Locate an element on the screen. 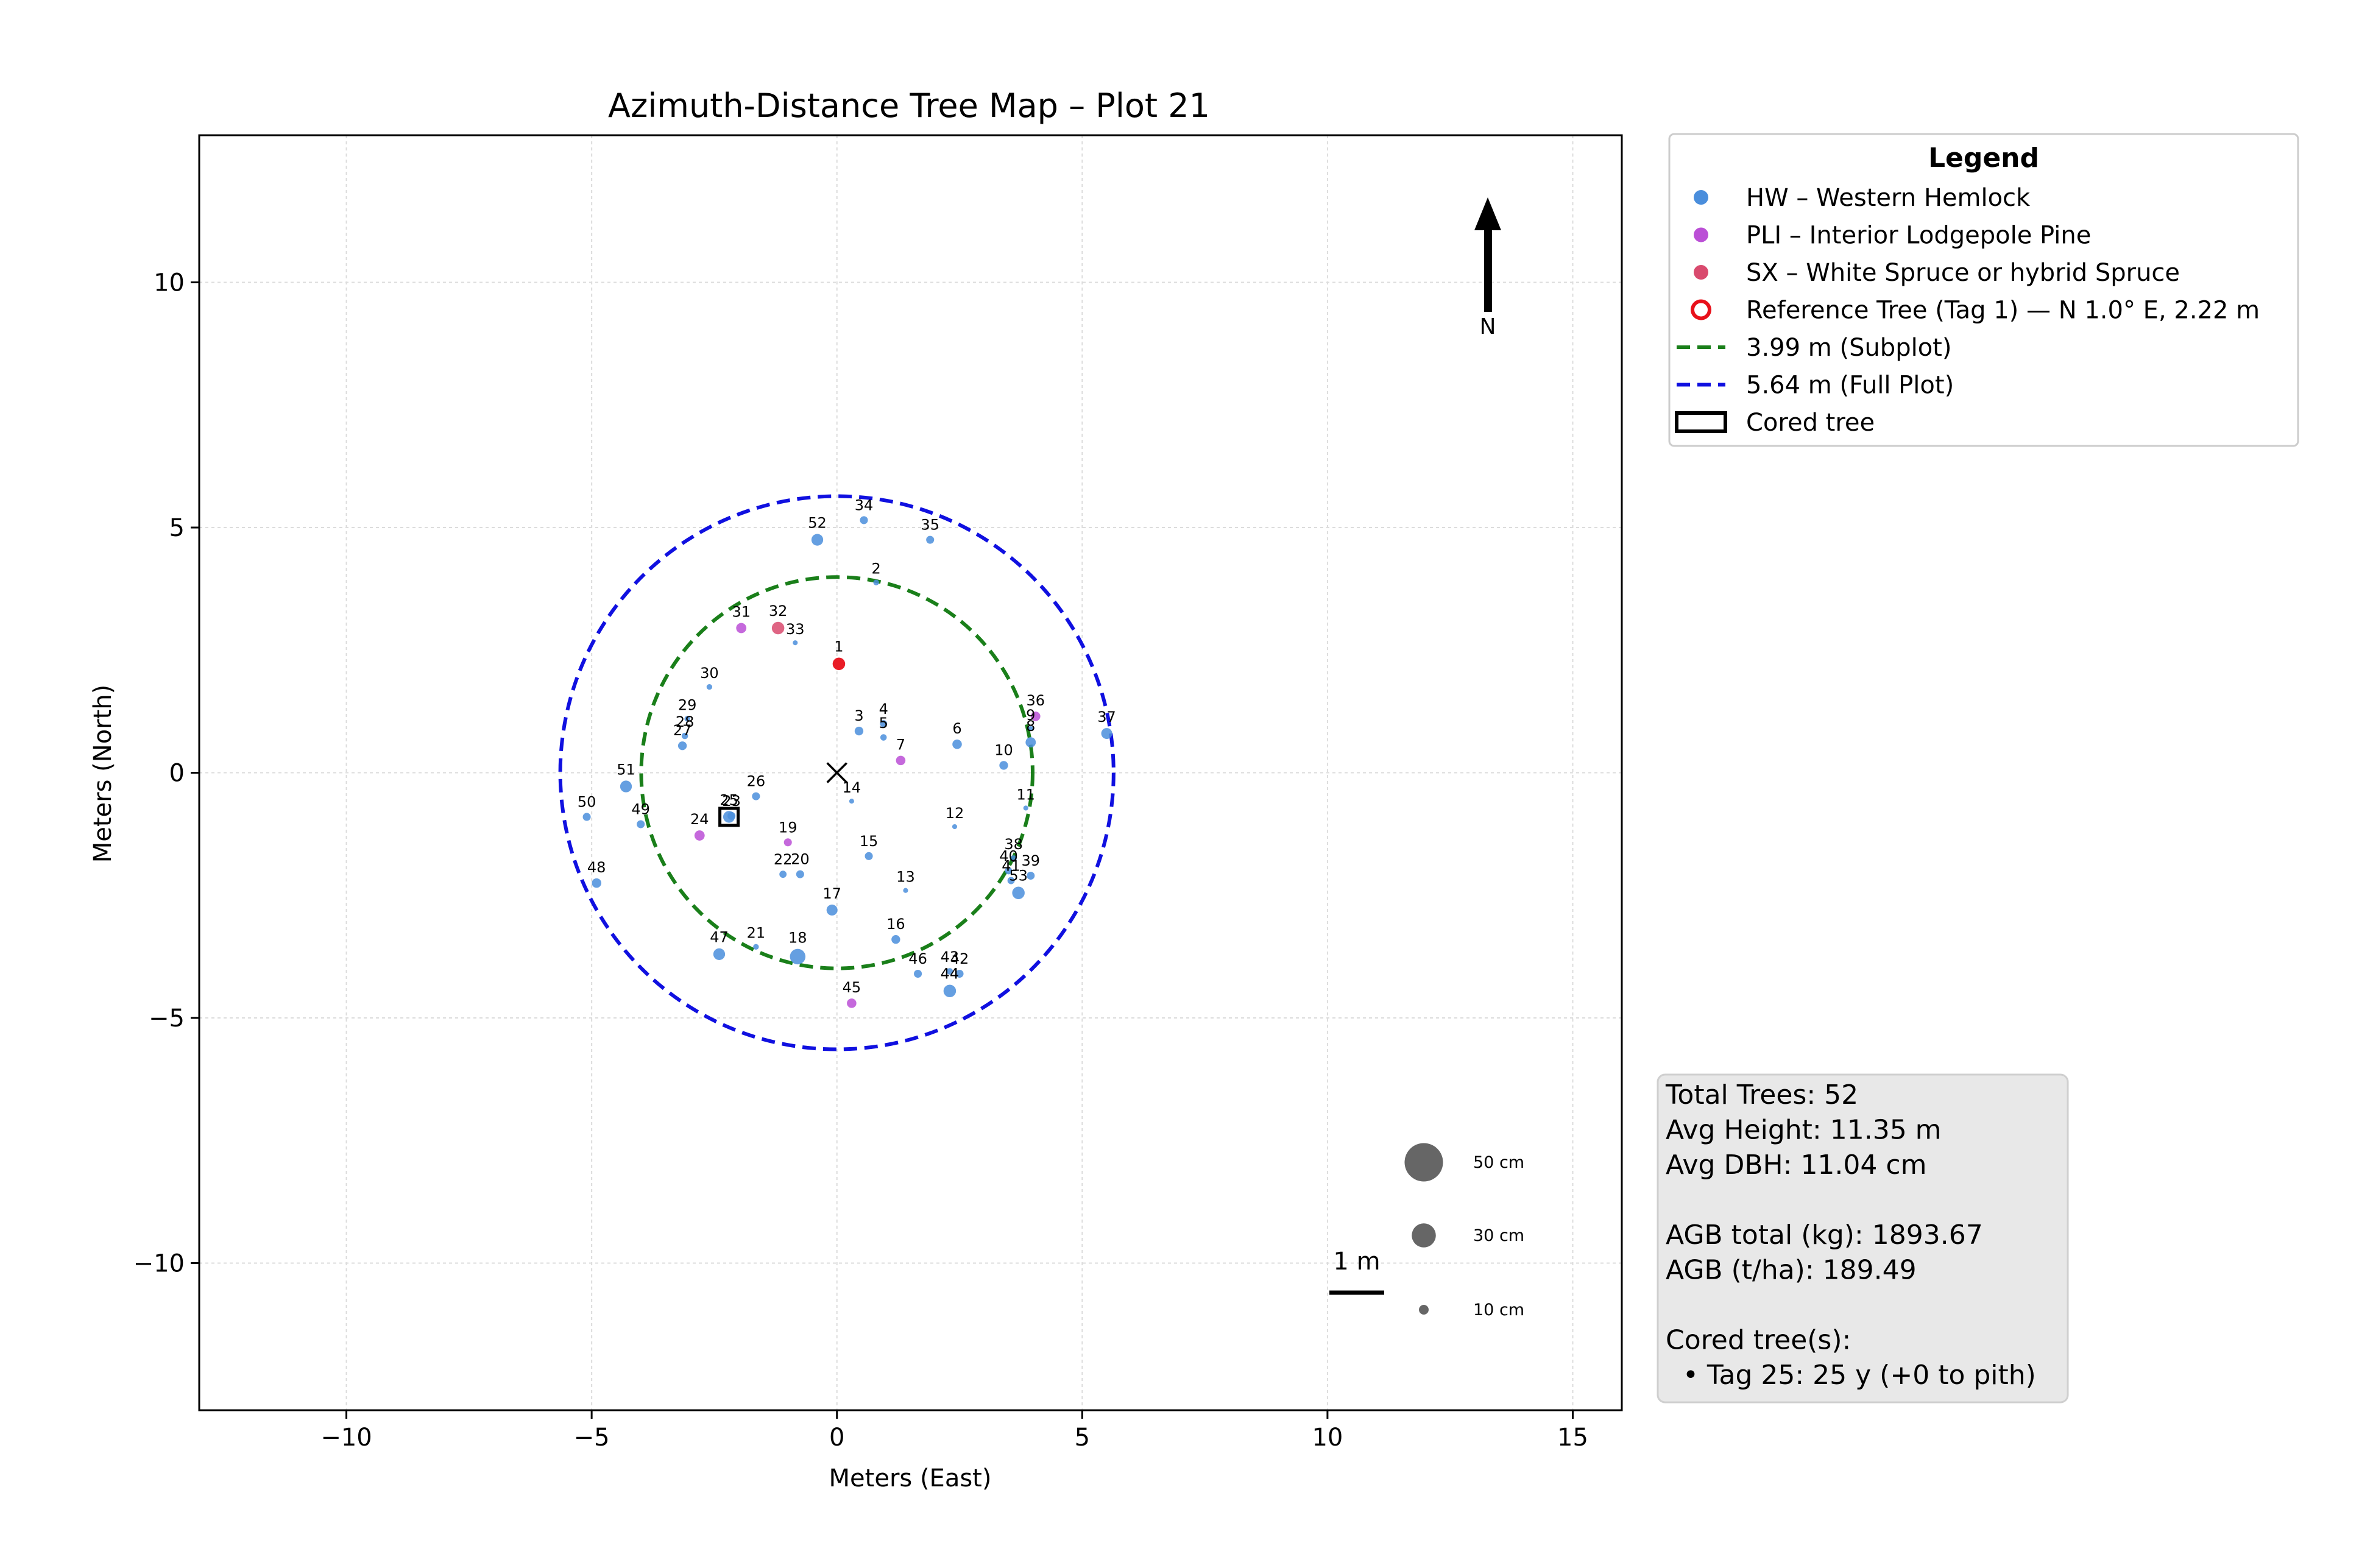  tree-tag-label: 45 is located at coordinates (852, 987).